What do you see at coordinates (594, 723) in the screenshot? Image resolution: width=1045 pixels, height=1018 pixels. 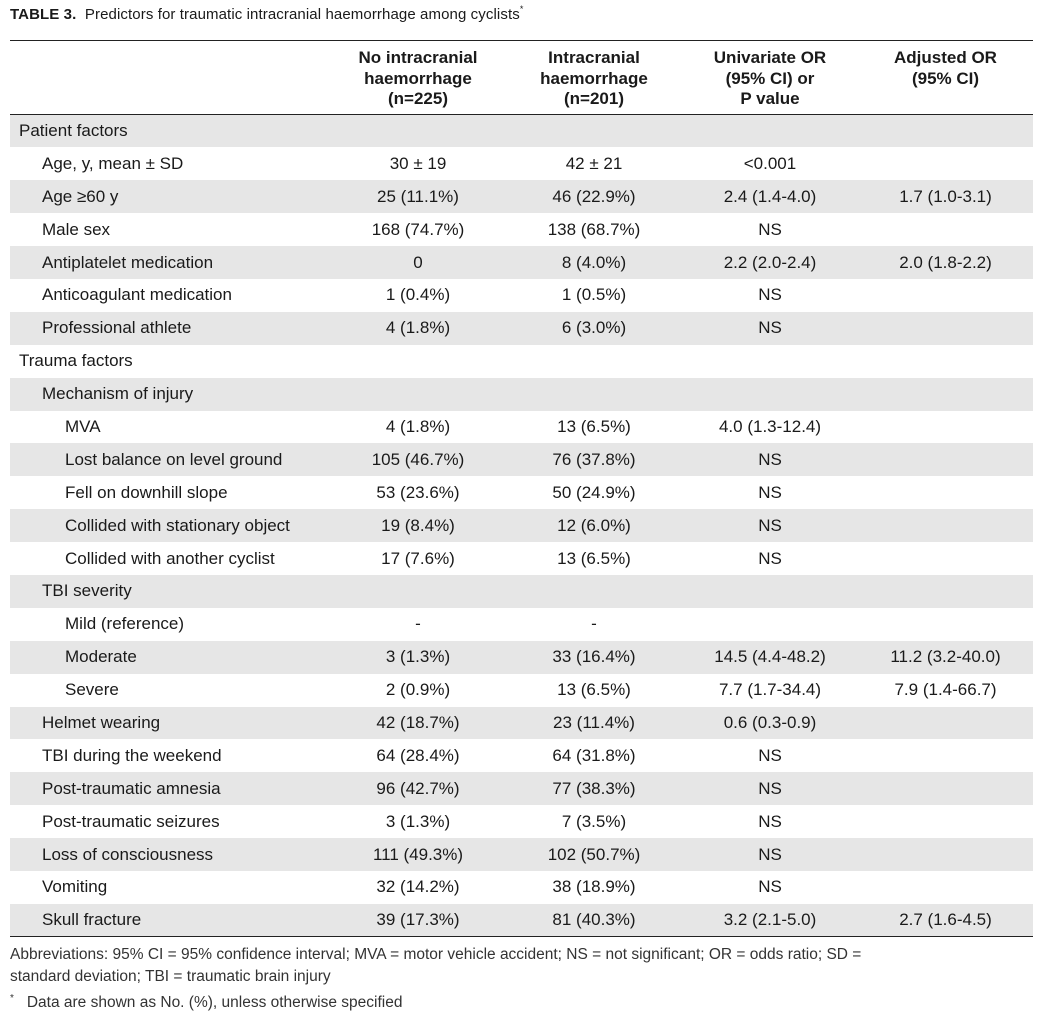 I see `haemorrhage-value: 23 (11.4%)` at bounding box center [594, 723].